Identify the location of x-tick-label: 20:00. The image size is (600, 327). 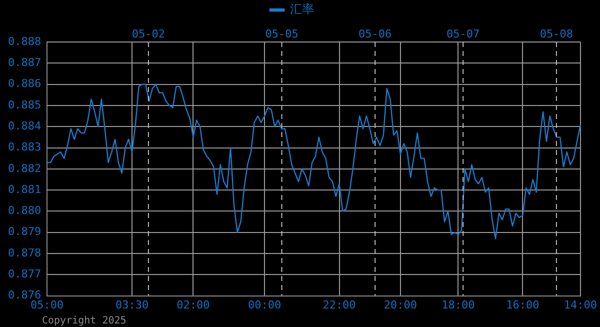
(400, 305).